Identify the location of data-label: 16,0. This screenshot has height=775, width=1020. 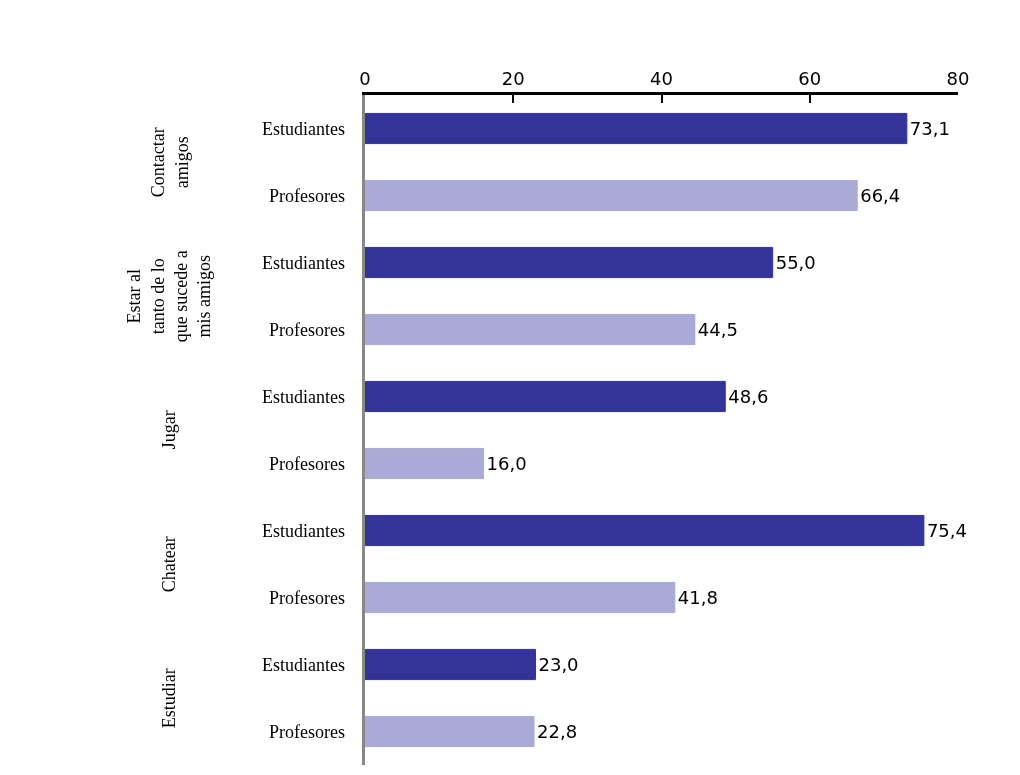
(506, 464).